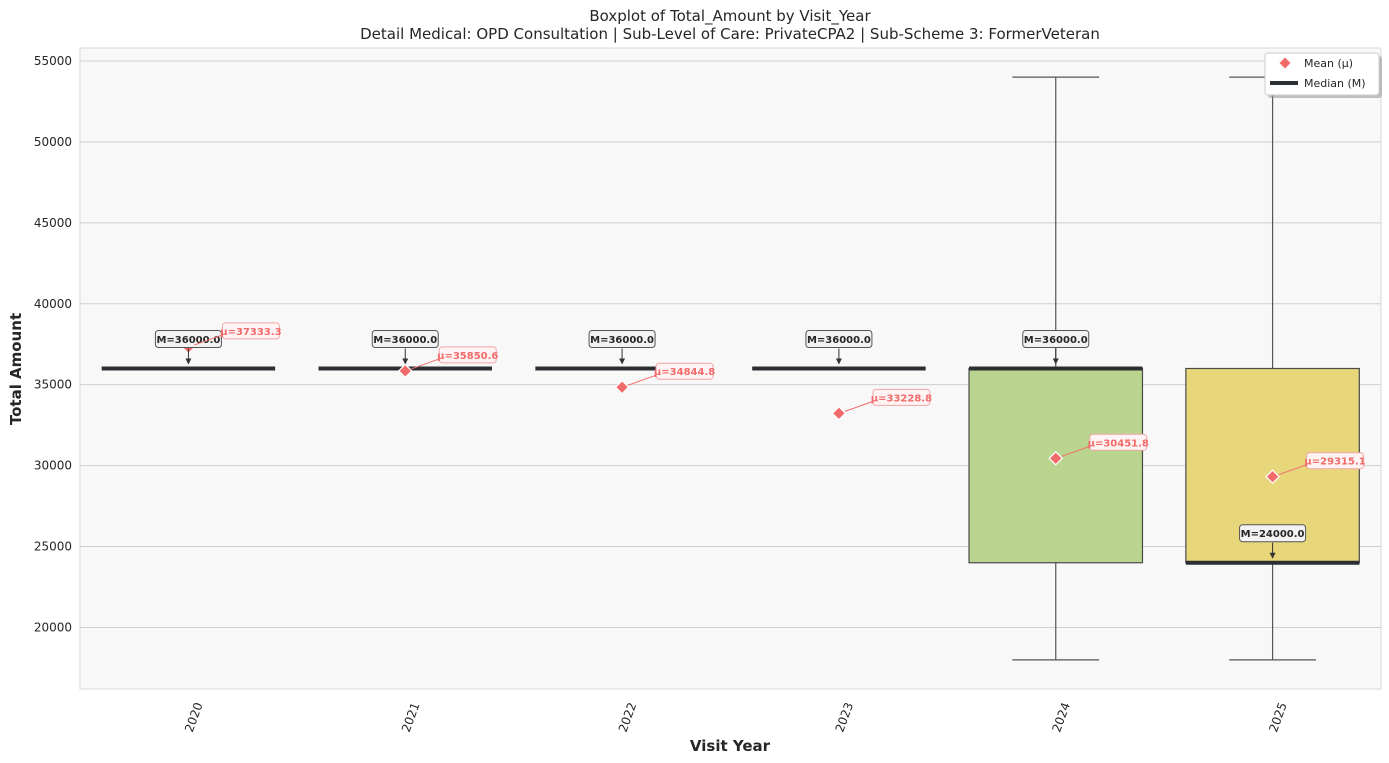  I want to click on mean-label: μ=29315.1, so click(1334, 462).